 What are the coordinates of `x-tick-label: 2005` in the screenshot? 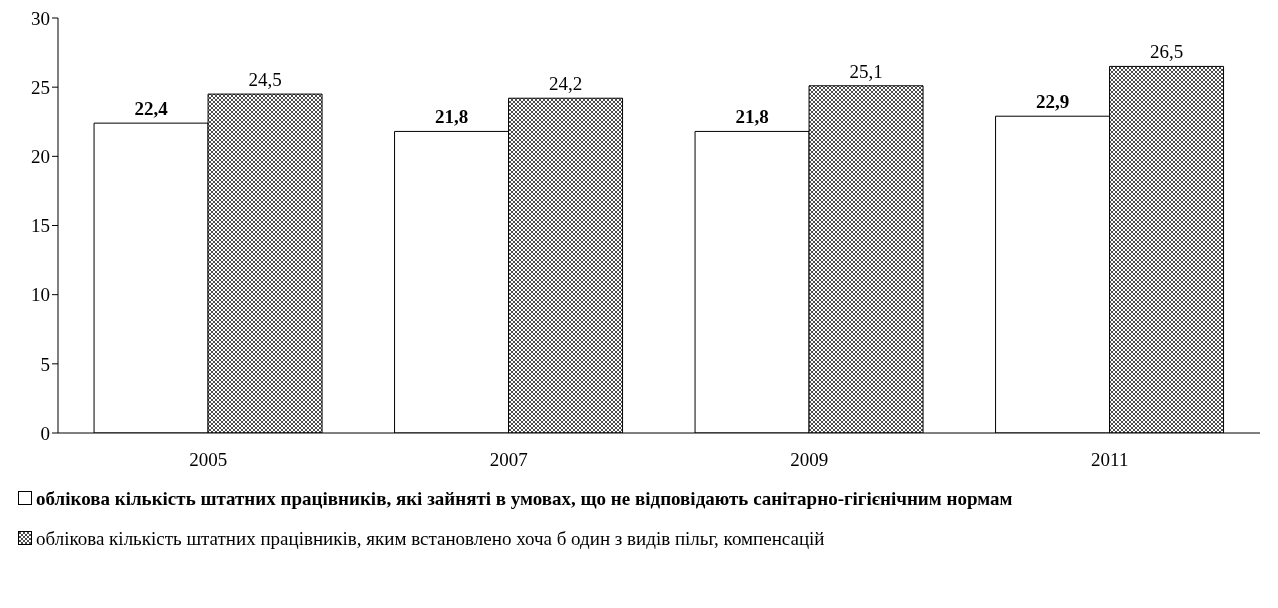 It's located at (208, 460).